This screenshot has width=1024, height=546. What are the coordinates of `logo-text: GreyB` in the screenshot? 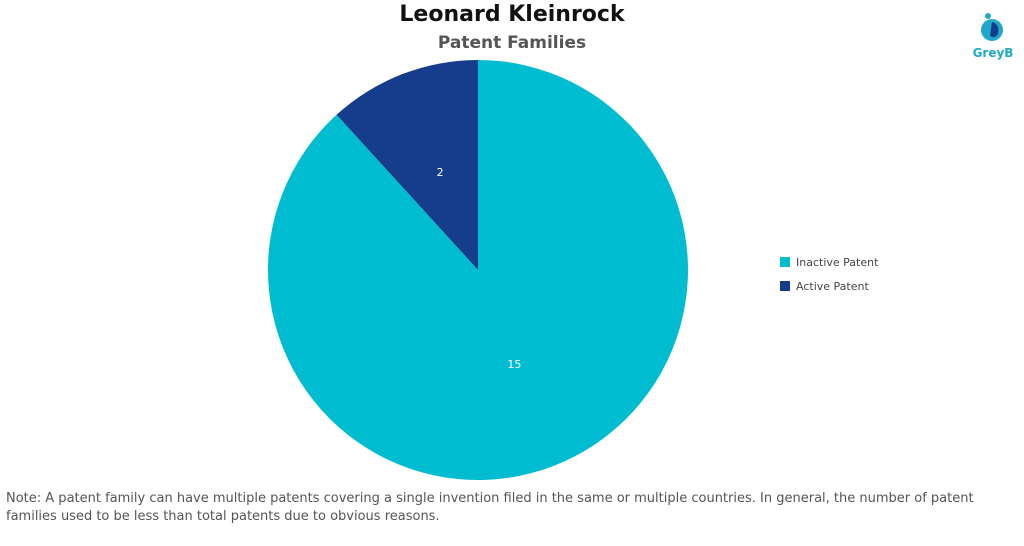 It's located at (993, 53).